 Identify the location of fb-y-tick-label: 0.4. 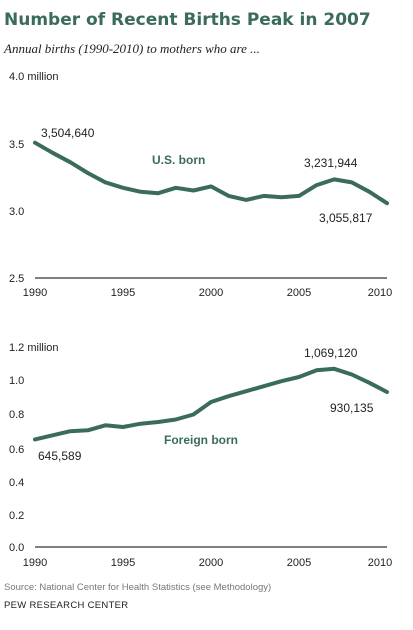
(16, 483).